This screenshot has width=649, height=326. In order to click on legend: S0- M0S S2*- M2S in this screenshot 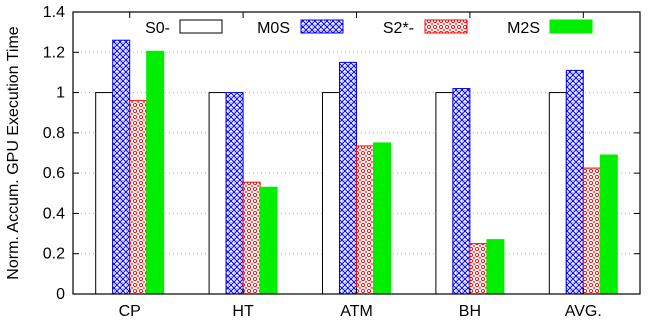, I will do `click(369, 28)`.